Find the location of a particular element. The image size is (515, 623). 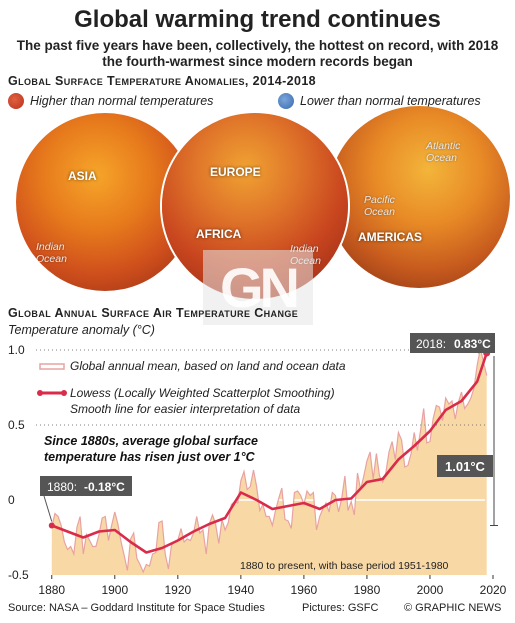

copyright: © GRAPHIC NEWS is located at coordinates (453, 608).